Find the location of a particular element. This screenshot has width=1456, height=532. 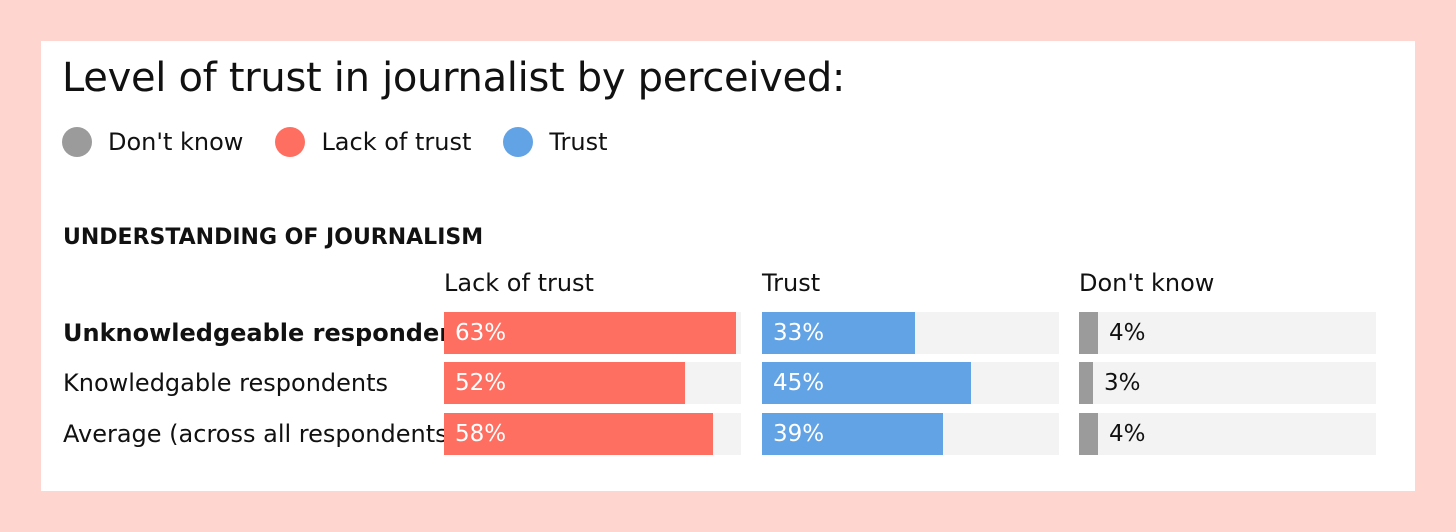

legend-item-dont-know: Don't know is located at coordinates (152, 142).